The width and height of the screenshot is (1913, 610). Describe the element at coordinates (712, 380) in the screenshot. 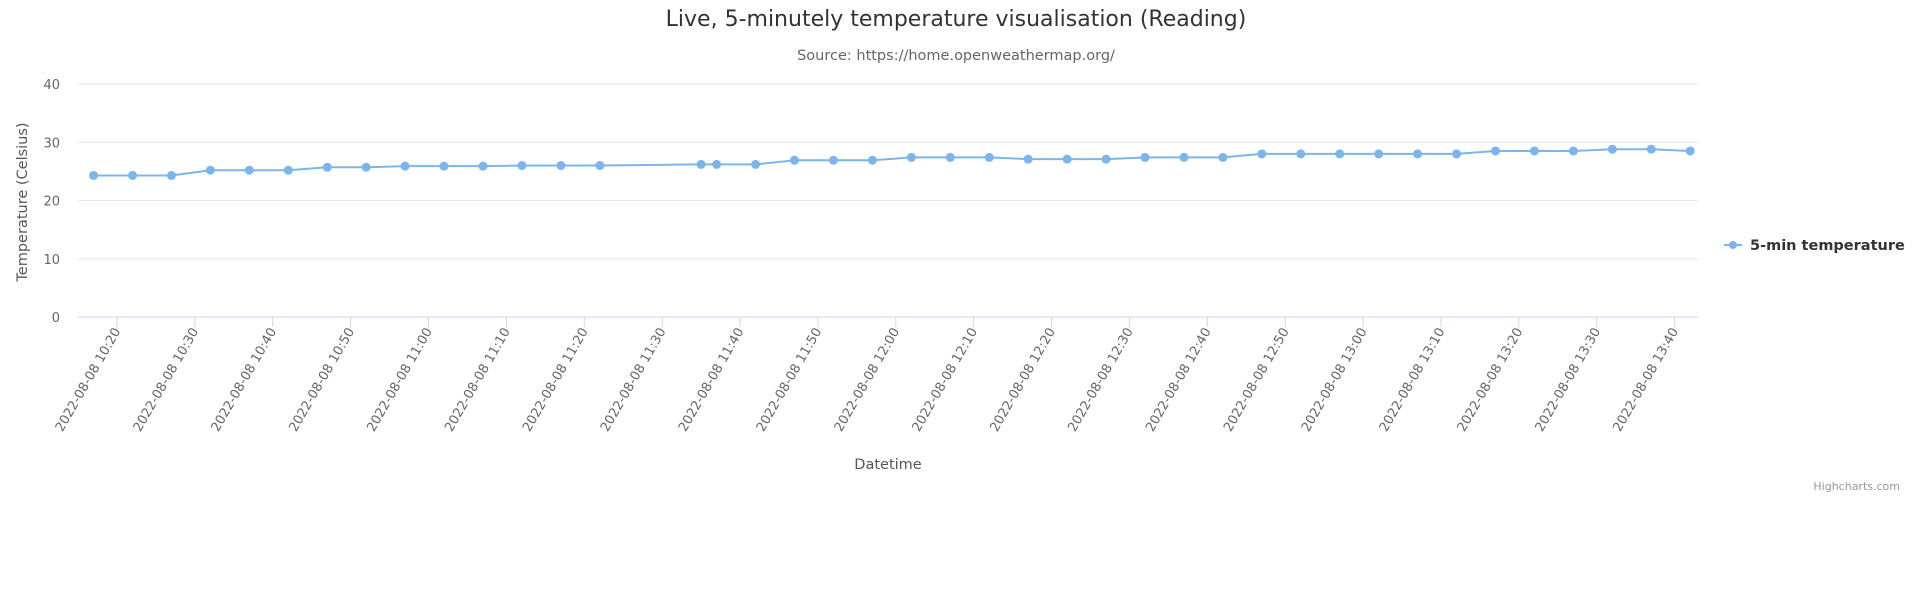

I see `x-tick-label: 2022-08-08 11:40` at that location.